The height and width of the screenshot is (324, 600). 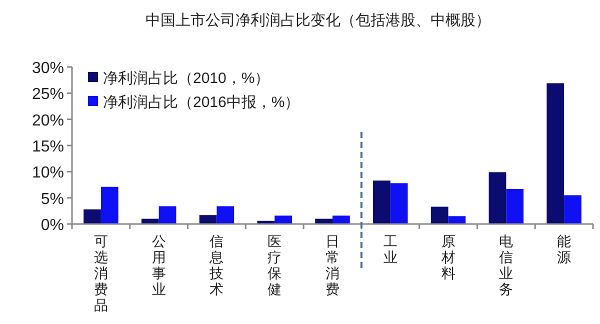 What do you see at coordinates (506, 265) in the screenshot?
I see `x-tick-label: 电信业务` at bounding box center [506, 265].